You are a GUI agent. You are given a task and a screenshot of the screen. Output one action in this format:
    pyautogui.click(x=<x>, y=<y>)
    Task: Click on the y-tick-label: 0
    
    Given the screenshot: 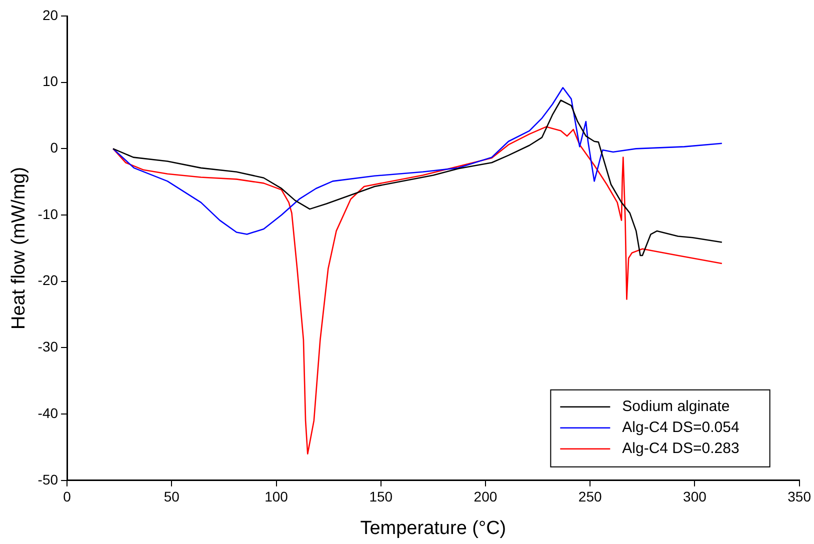 What is the action you would take?
    pyautogui.click(x=54, y=148)
    